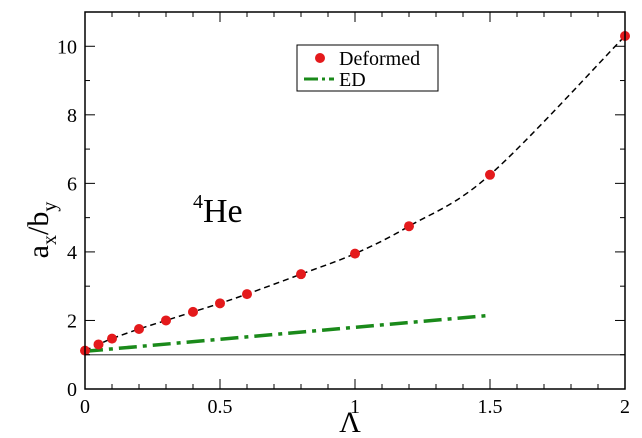  What do you see at coordinates (352, 80) in the screenshot?
I see `legend-label-ed: ED` at bounding box center [352, 80].